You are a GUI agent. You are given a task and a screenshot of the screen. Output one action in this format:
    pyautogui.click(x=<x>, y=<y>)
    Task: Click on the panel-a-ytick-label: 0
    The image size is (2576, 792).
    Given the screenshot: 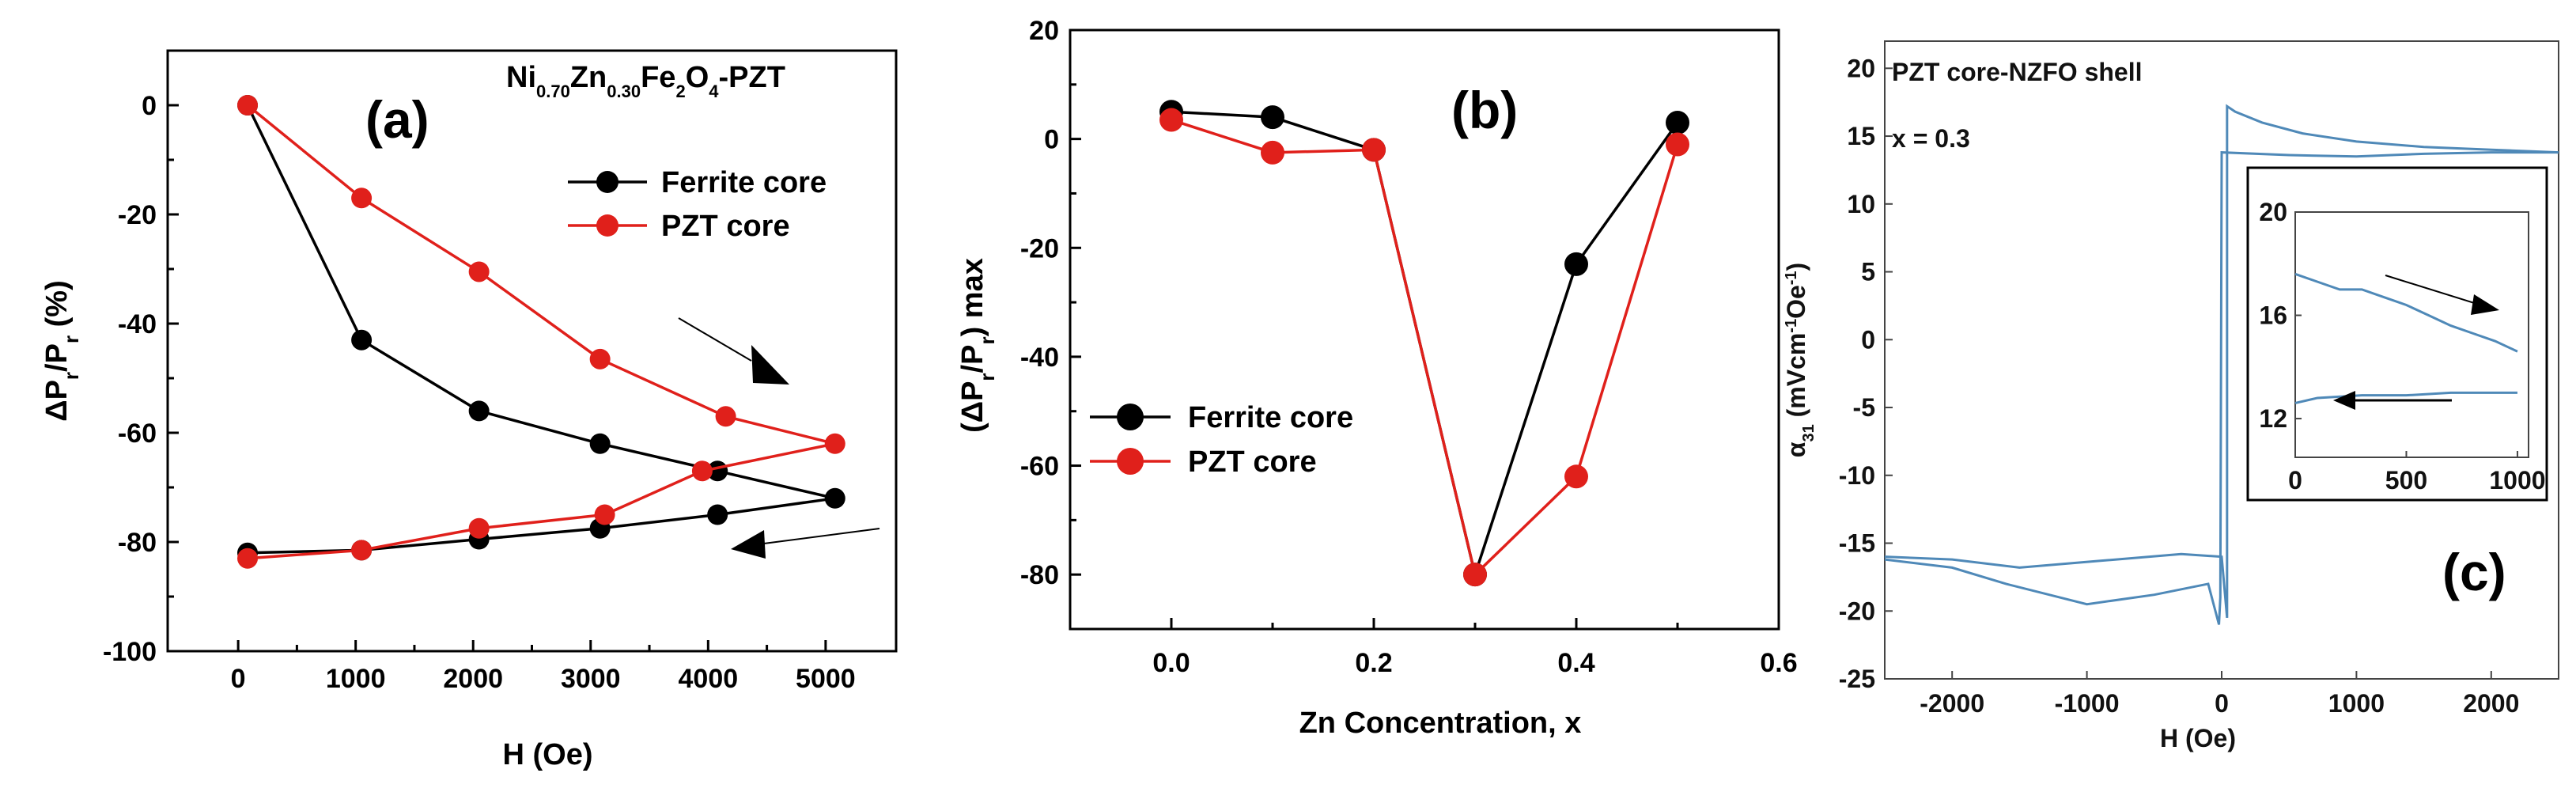 What is the action you would take?
    pyautogui.click(x=149, y=106)
    